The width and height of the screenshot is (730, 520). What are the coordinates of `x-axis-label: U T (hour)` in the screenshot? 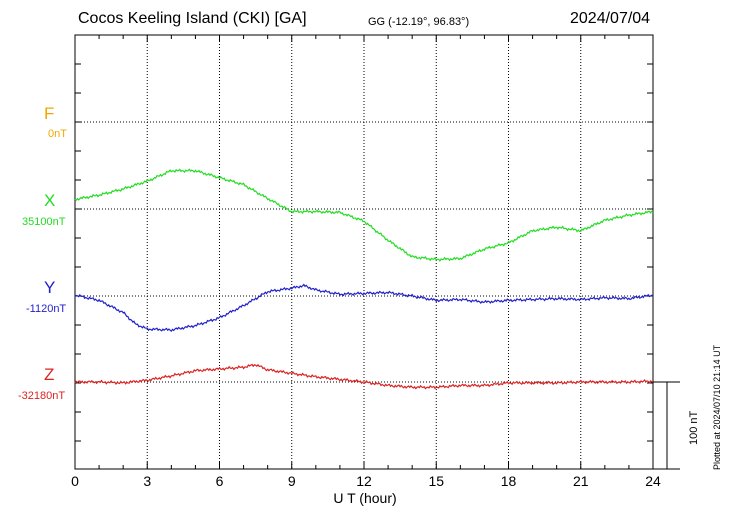 It's located at (365, 498).